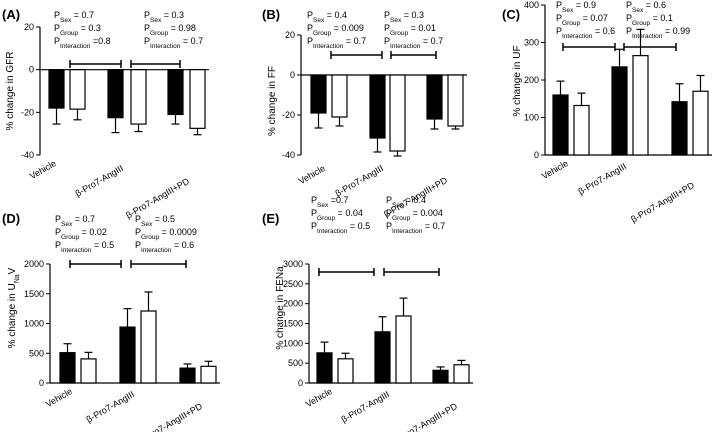 The image size is (720, 432). I want to click on y-tick-label: 500, so click(295, 363).